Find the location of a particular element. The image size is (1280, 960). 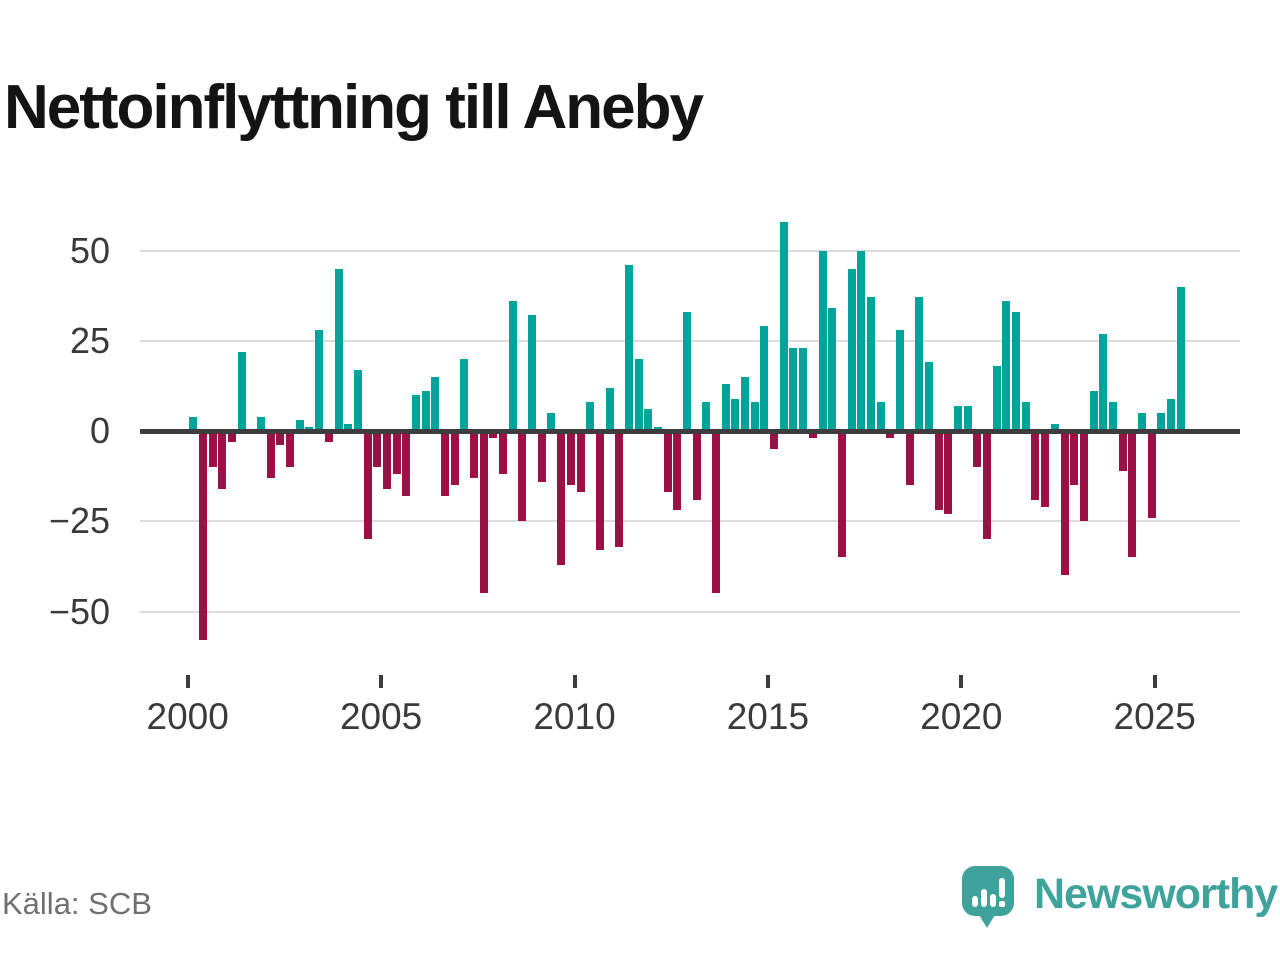

bar-2015Q3 is located at coordinates (793, 389).